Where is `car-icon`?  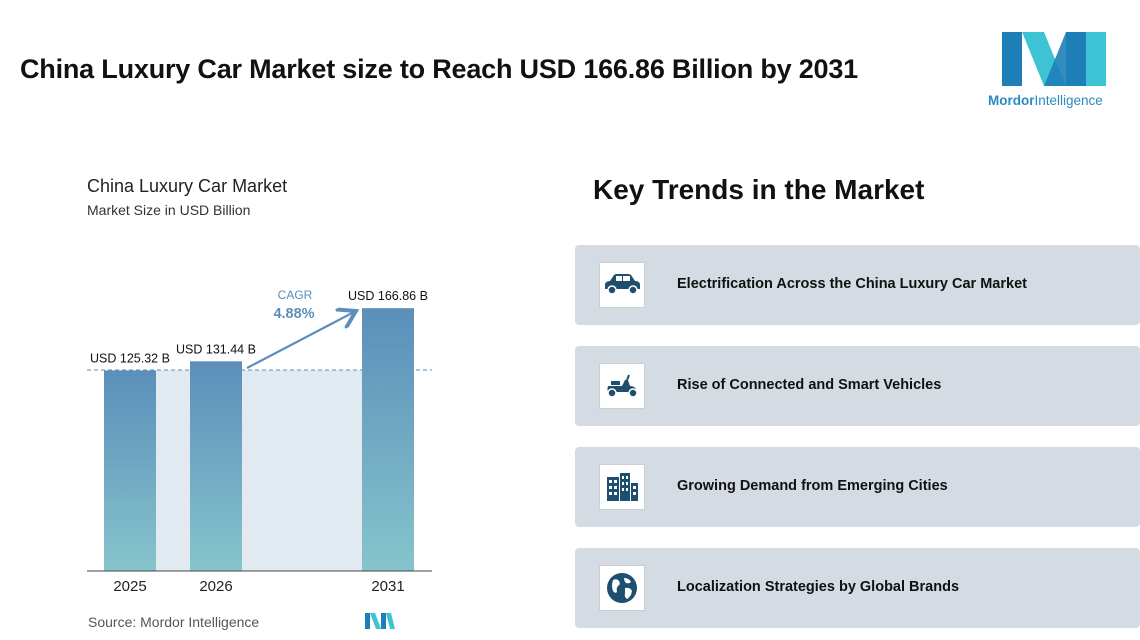 car-icon is located at coordinates (622, 284).